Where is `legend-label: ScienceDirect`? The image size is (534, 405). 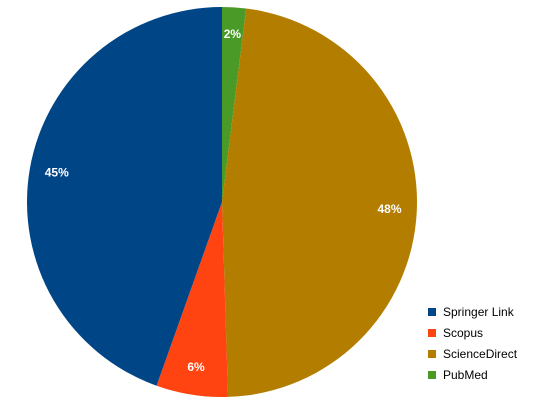
legend-label: ScienceDirect is located at coordinates (480, 354).